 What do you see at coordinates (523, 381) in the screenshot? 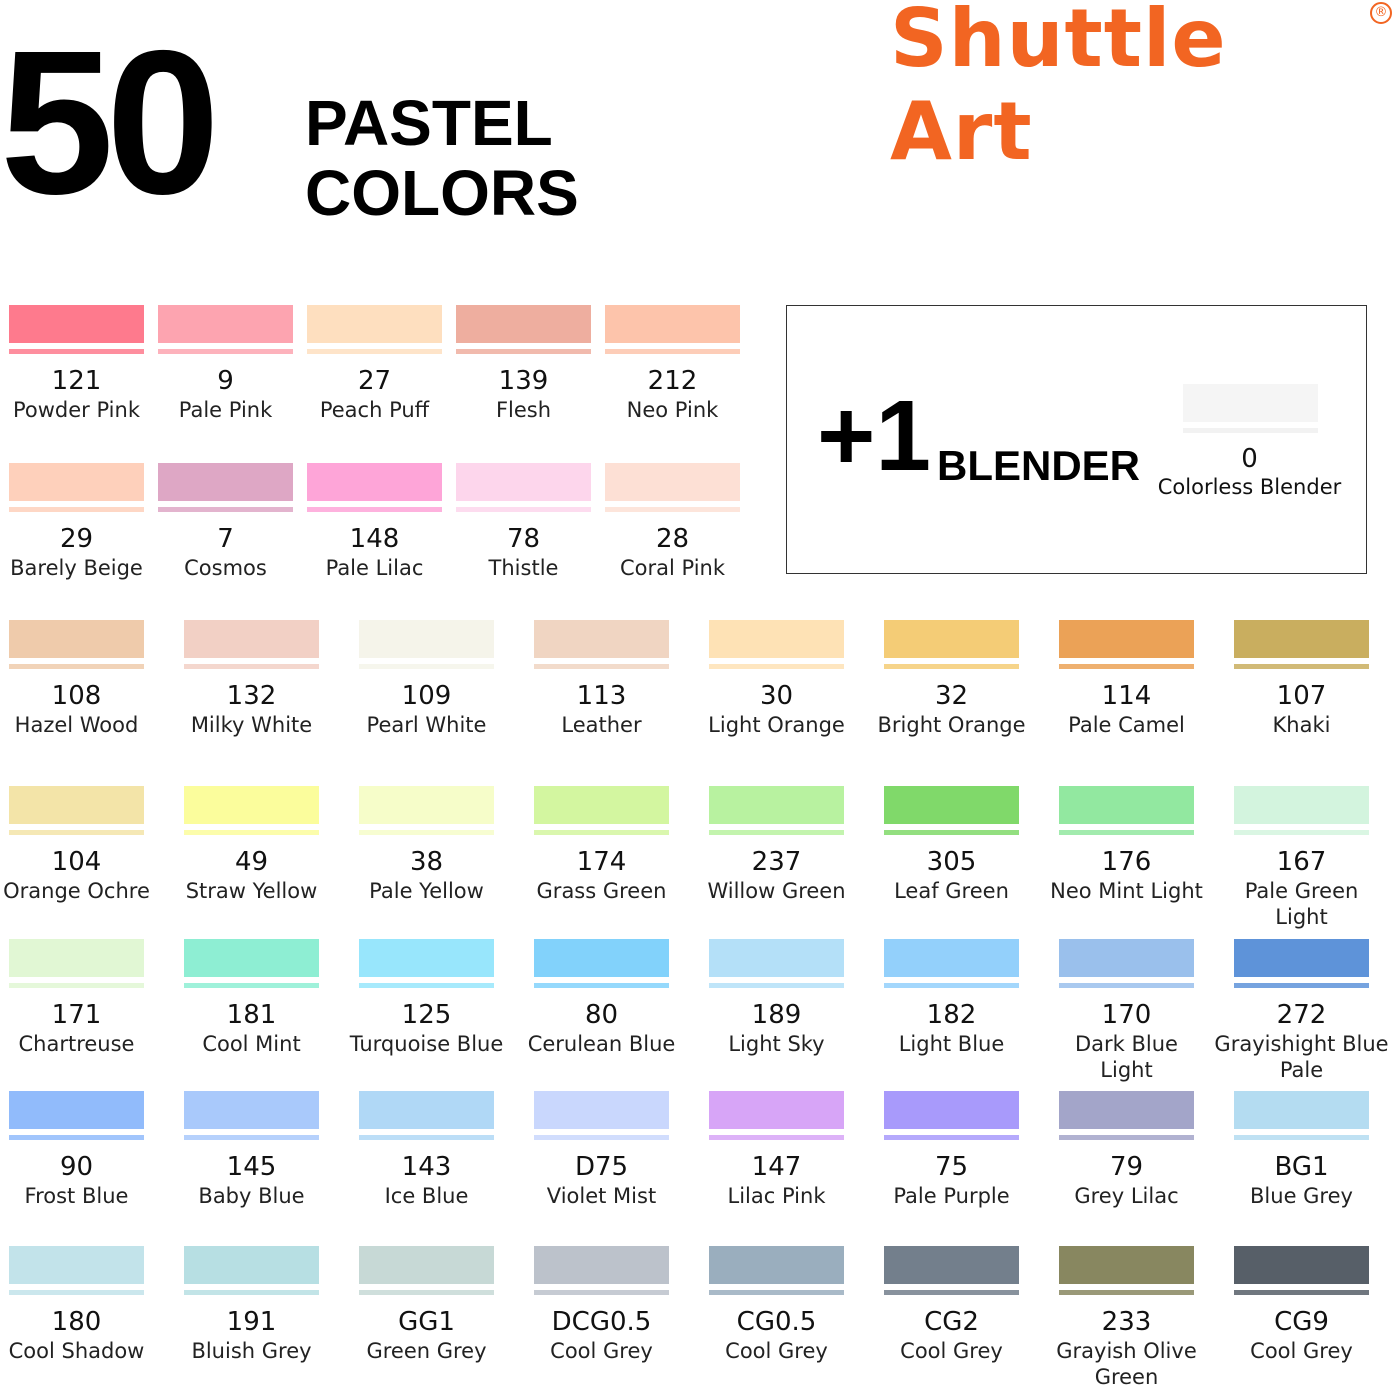
I see `swatch-number: 139` at bounding box center [523, 381].